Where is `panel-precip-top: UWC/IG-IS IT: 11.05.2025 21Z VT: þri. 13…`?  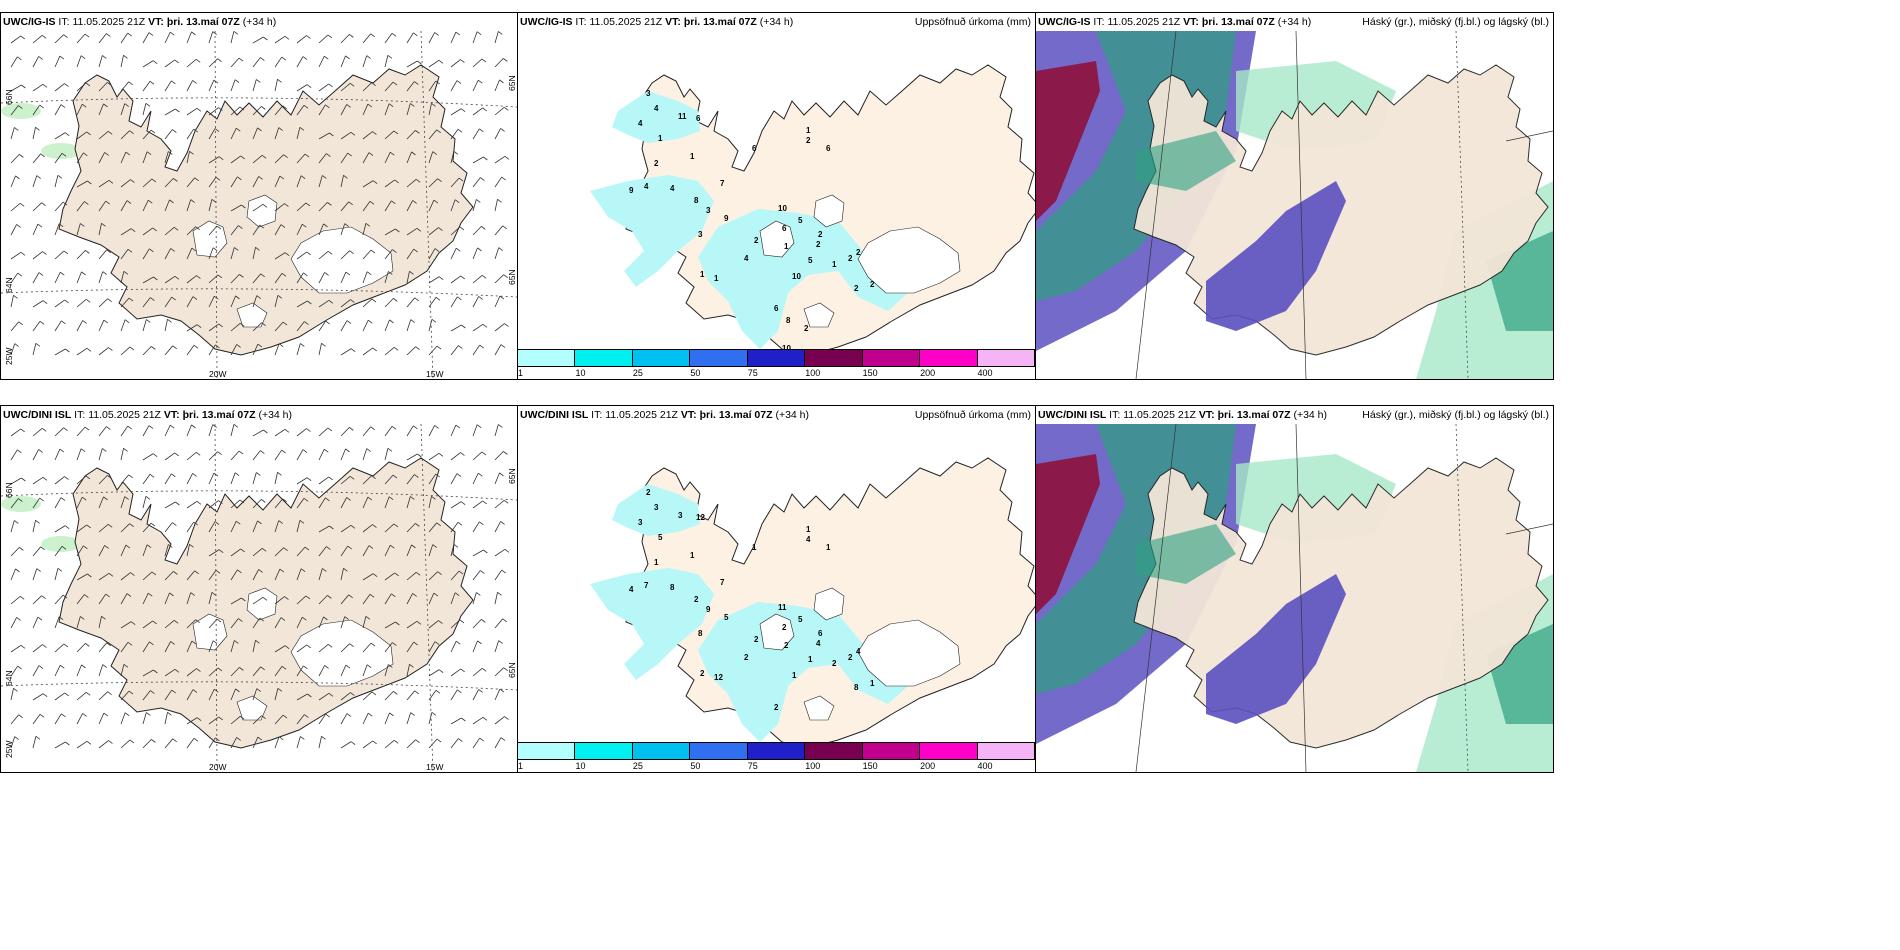 panel-precip-top: UWC/IG-IS IT: 11.05.2025 21Z VT: þri. 13… is located at coordinates (776, 196).